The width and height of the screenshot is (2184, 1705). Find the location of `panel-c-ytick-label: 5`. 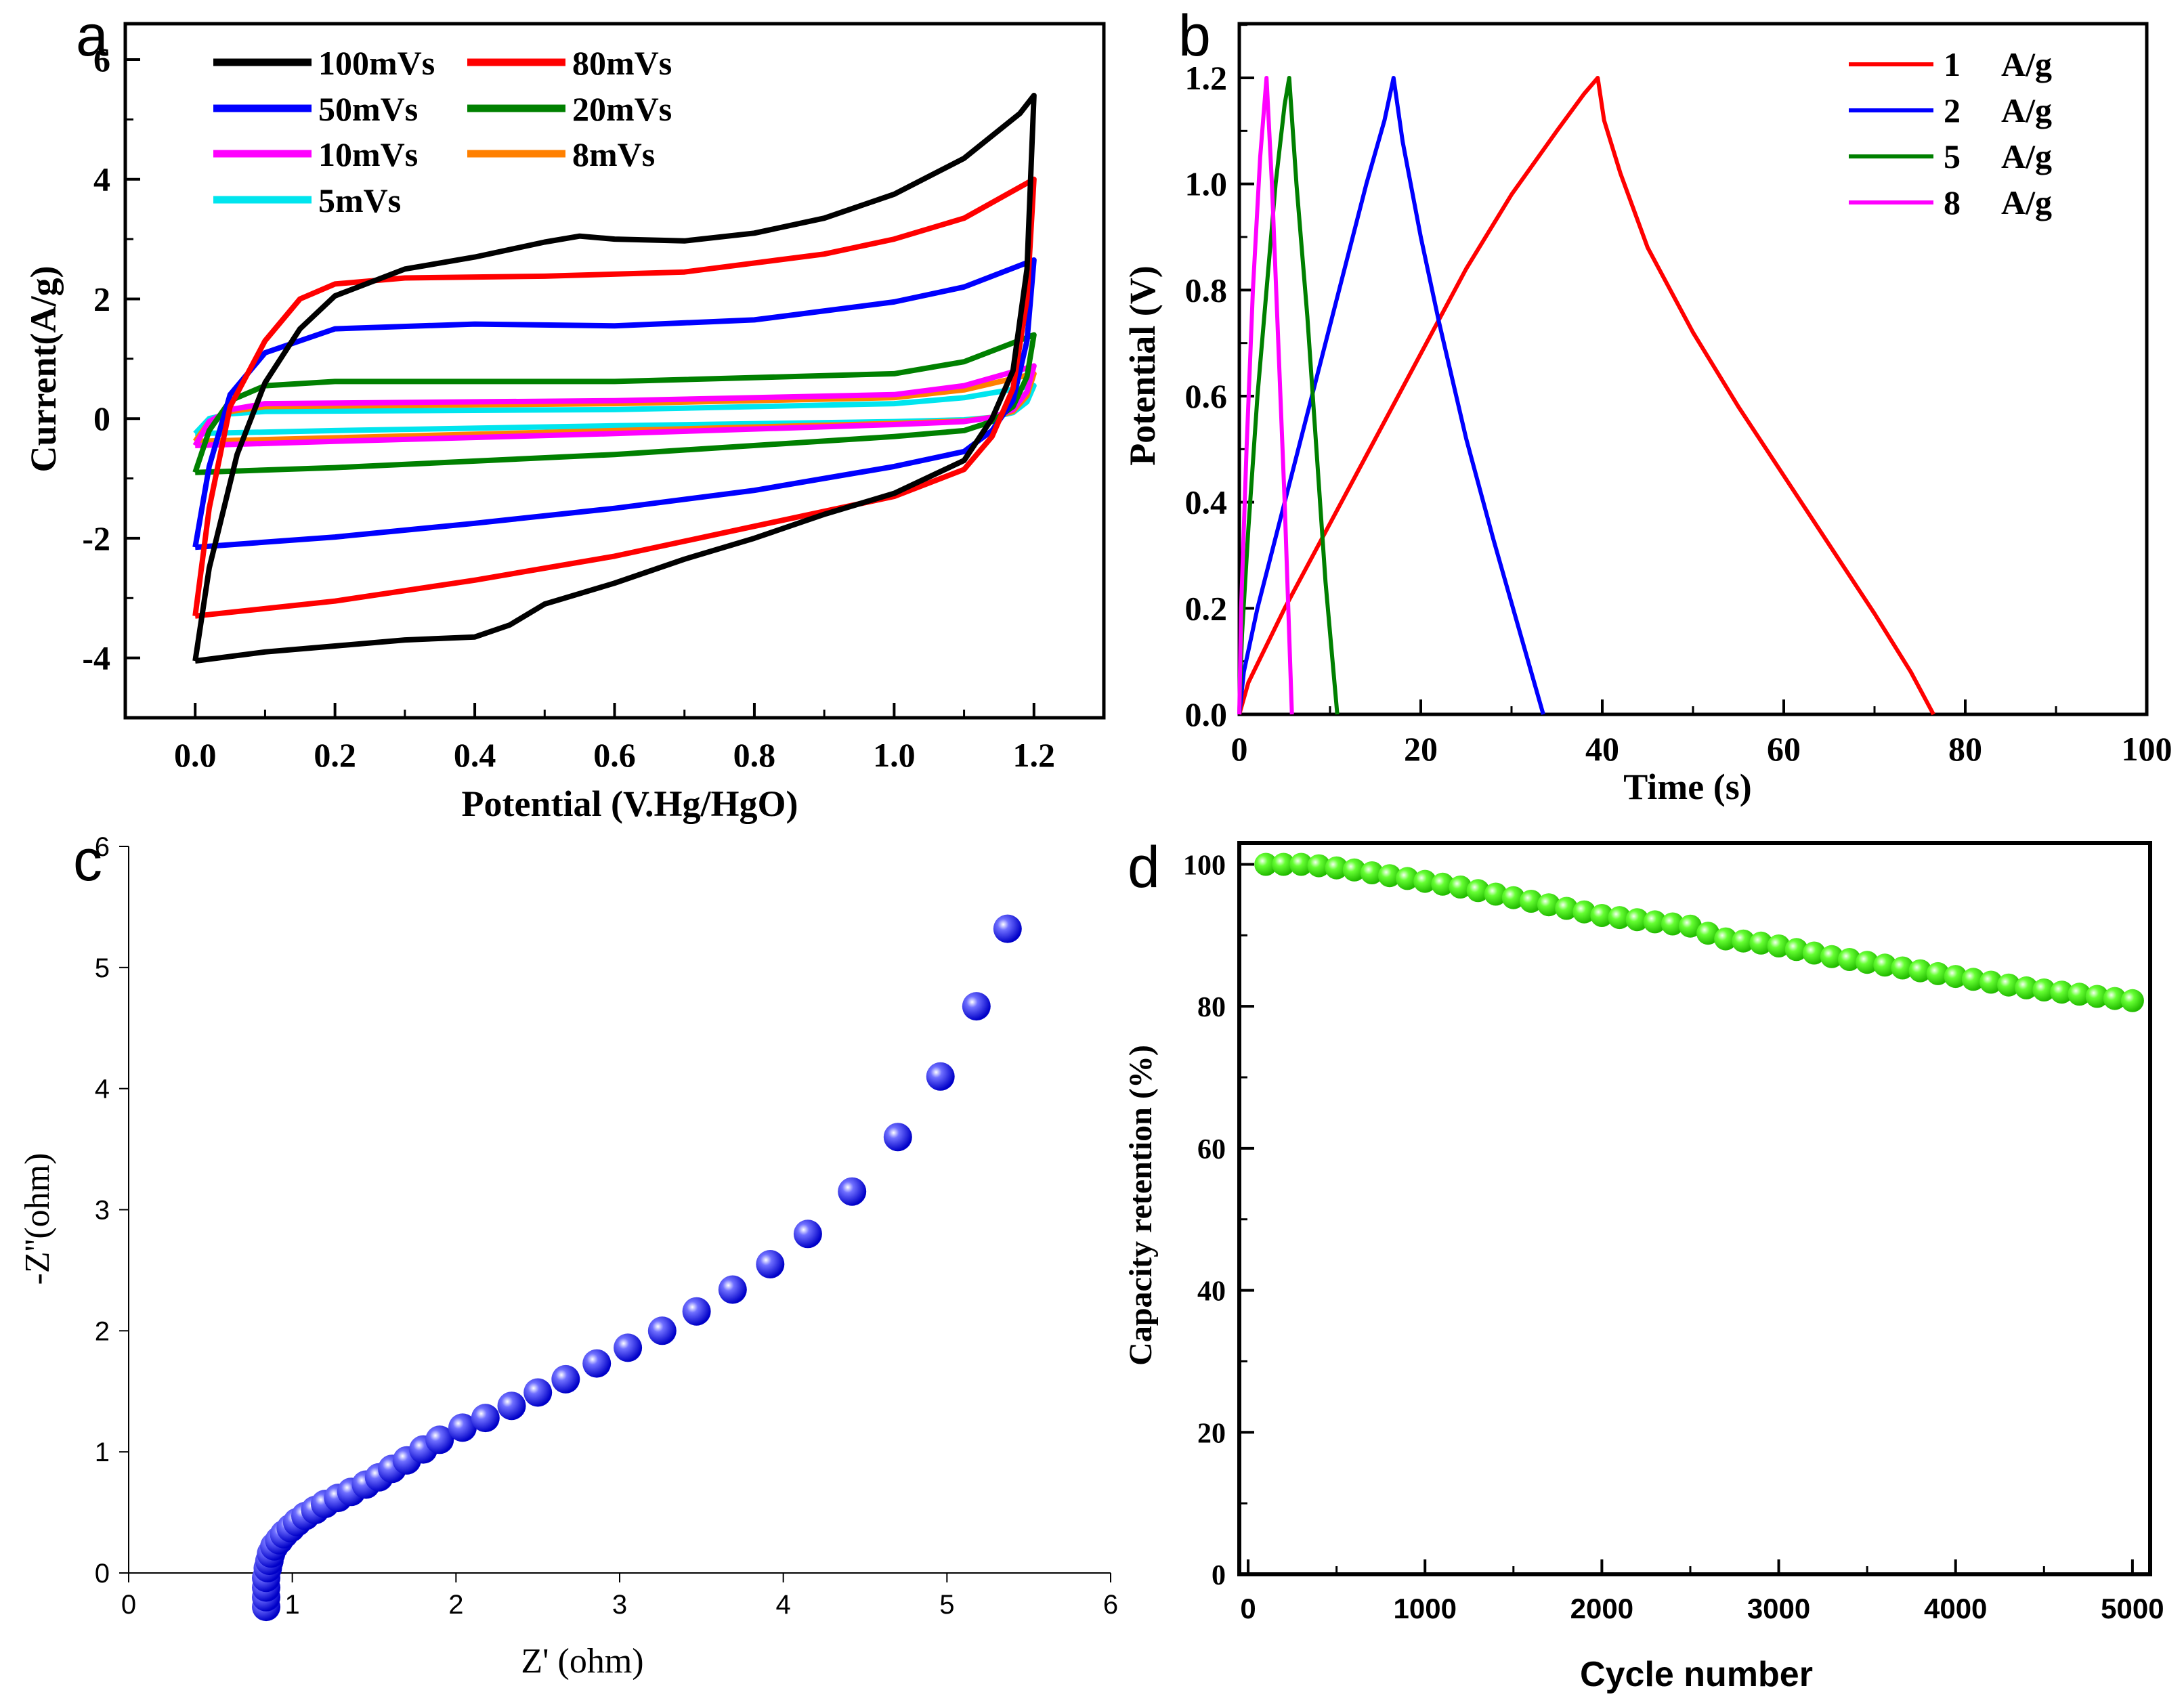

panel-c-ytick-label: 5 is located at coordinates (103, 968).